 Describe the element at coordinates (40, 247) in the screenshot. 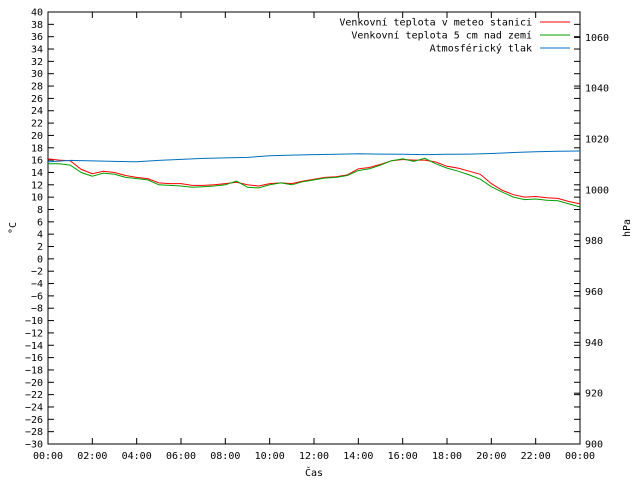

I see `y-tick-label: 2` at that location.